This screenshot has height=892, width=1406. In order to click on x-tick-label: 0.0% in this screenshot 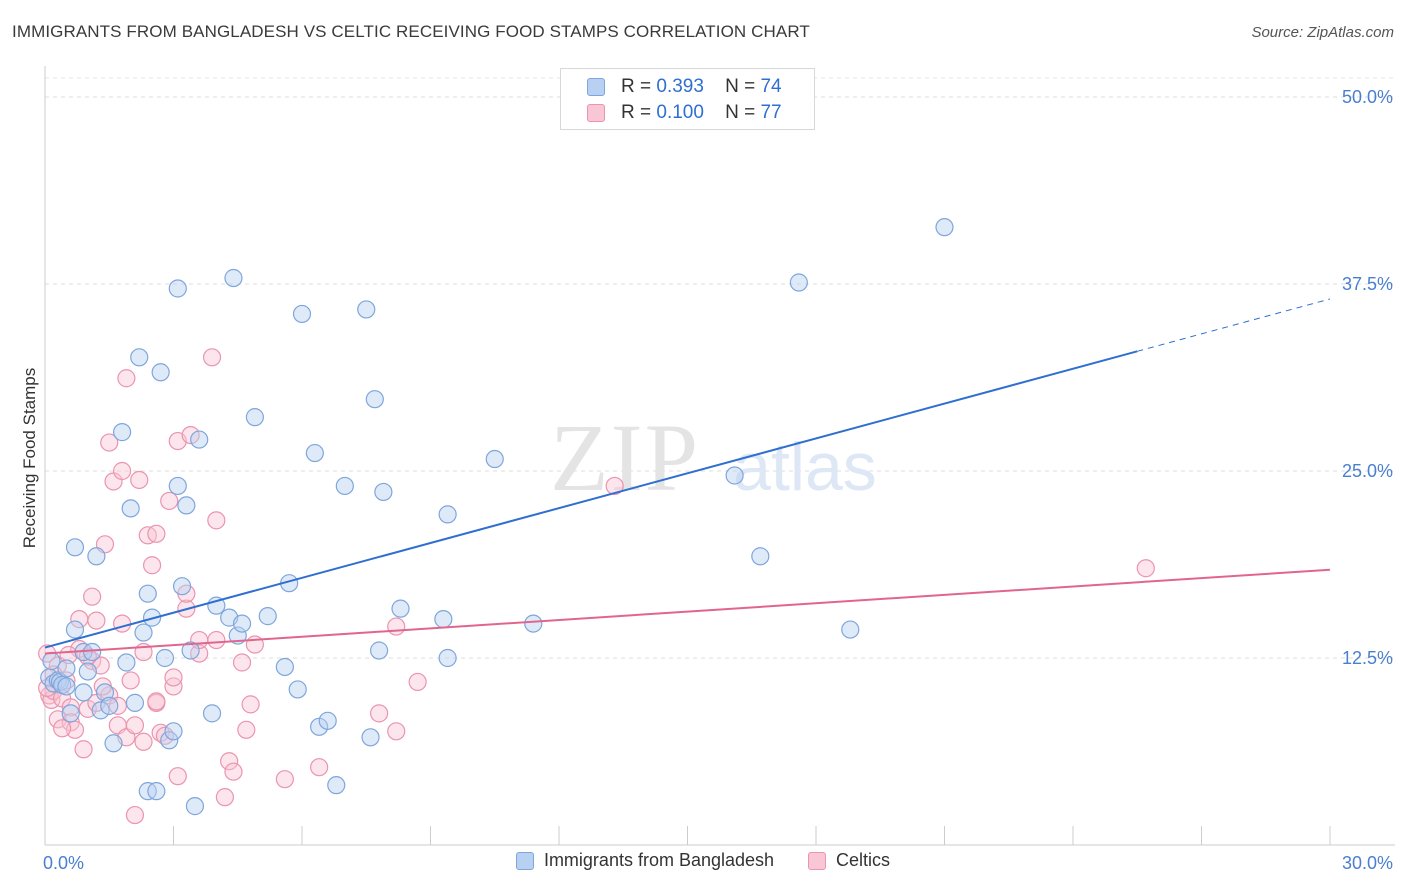, I will do `click(63, 863)`.